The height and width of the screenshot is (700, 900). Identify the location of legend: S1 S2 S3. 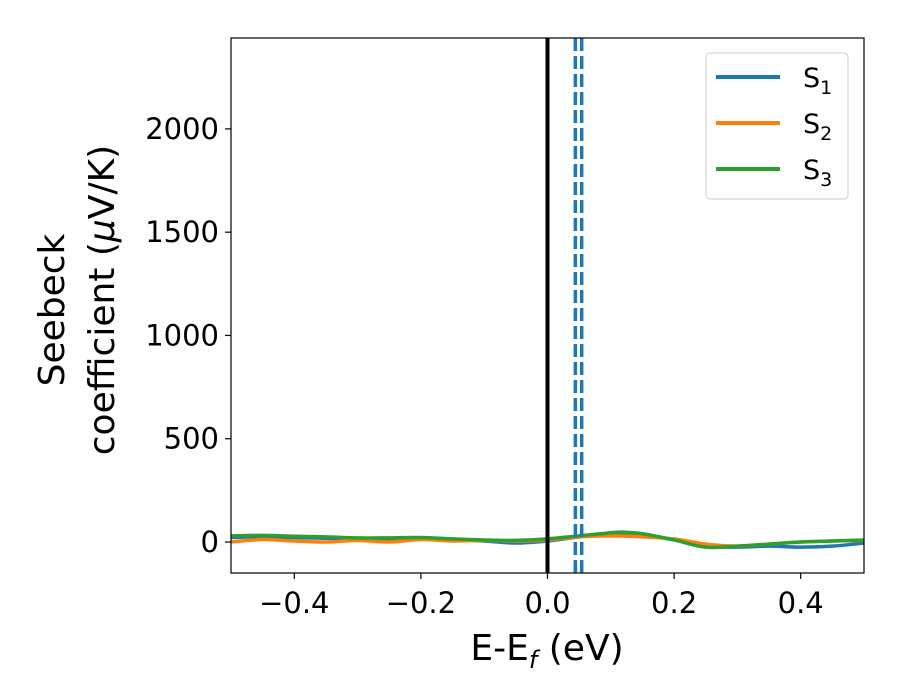
(777, 126).